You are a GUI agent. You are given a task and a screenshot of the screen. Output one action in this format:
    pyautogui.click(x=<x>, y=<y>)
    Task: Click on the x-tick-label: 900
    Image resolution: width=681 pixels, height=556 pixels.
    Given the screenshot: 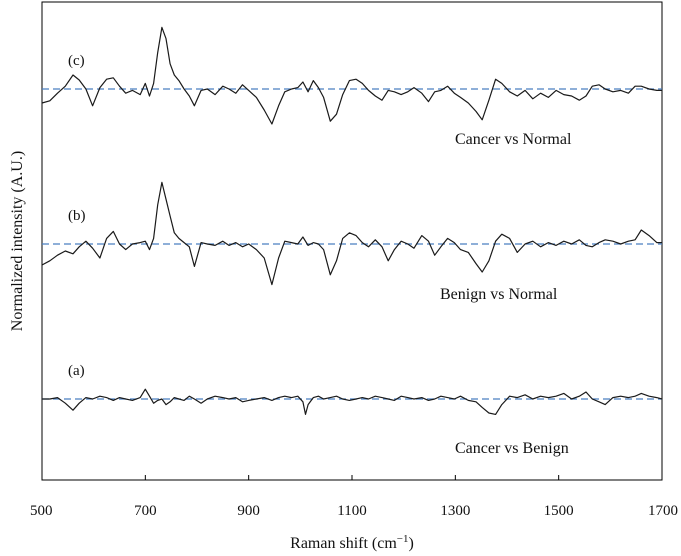 What is the action you would take?
    pyautogui.click(x=248, y=511)
    